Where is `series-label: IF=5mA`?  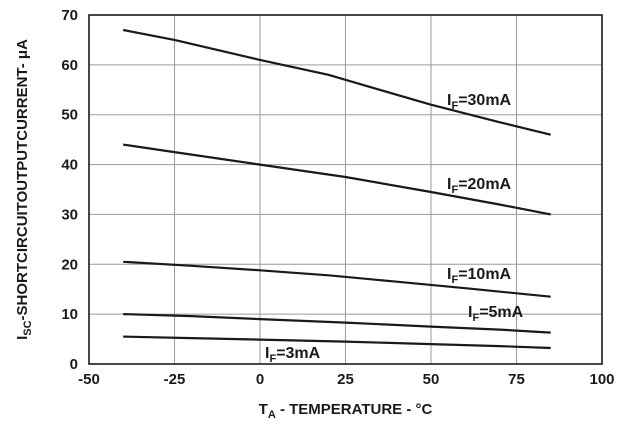 series-label: IF=5mA is located at coordinates (496, 314).